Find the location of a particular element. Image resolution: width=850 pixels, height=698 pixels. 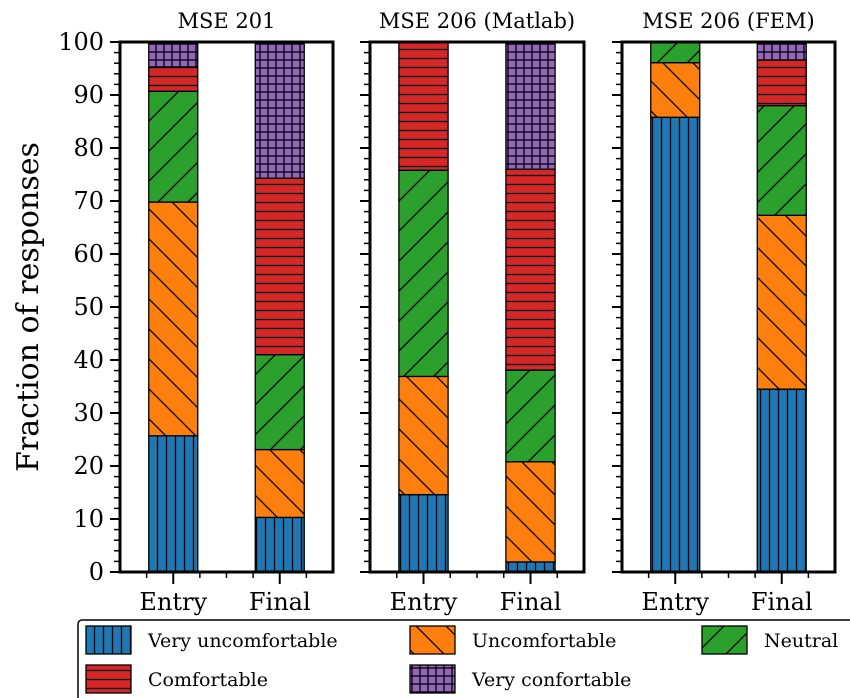

y-tick-label: 30 is located at coordinates (88, 413).